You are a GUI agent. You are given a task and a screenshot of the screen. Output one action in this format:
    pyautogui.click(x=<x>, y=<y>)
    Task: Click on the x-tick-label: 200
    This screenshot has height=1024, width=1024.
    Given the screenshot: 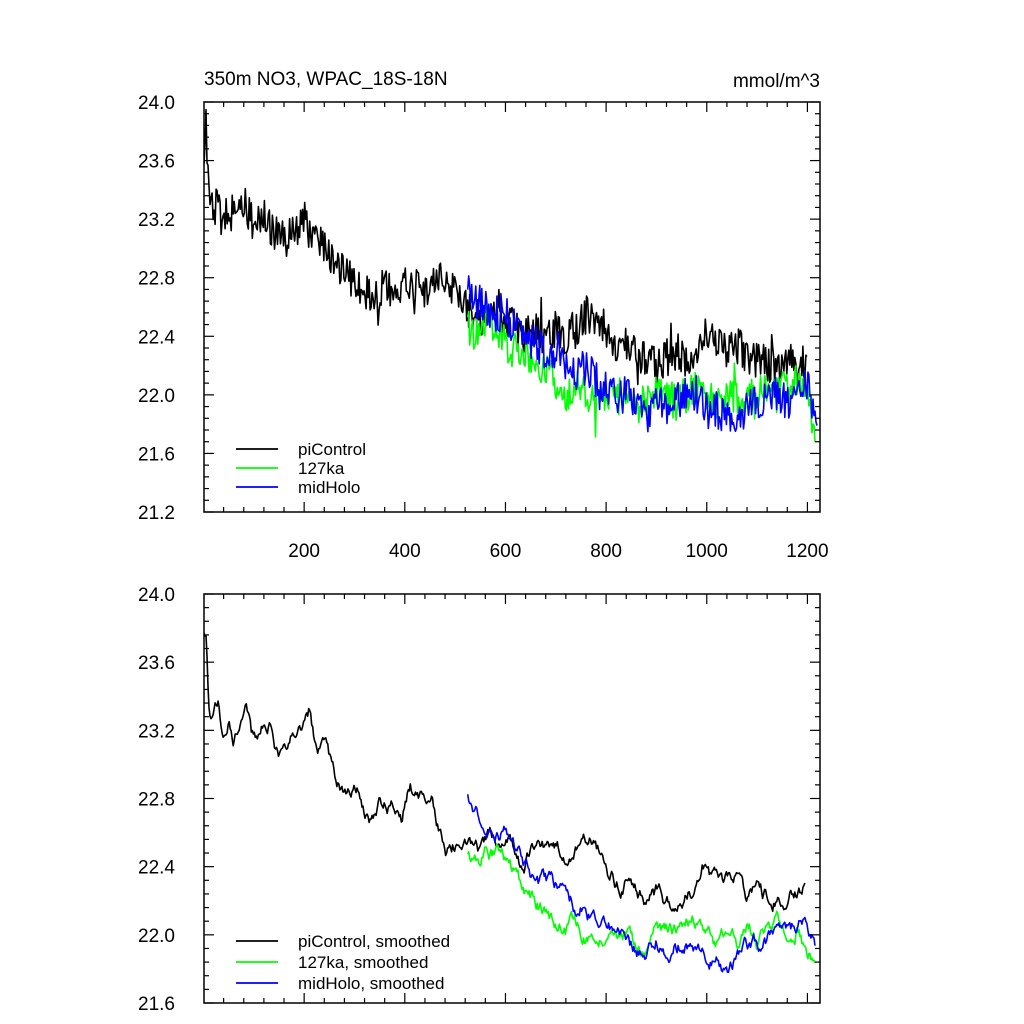 What is the action you would take?
    pyautogui.click(x=304, y=551)
    